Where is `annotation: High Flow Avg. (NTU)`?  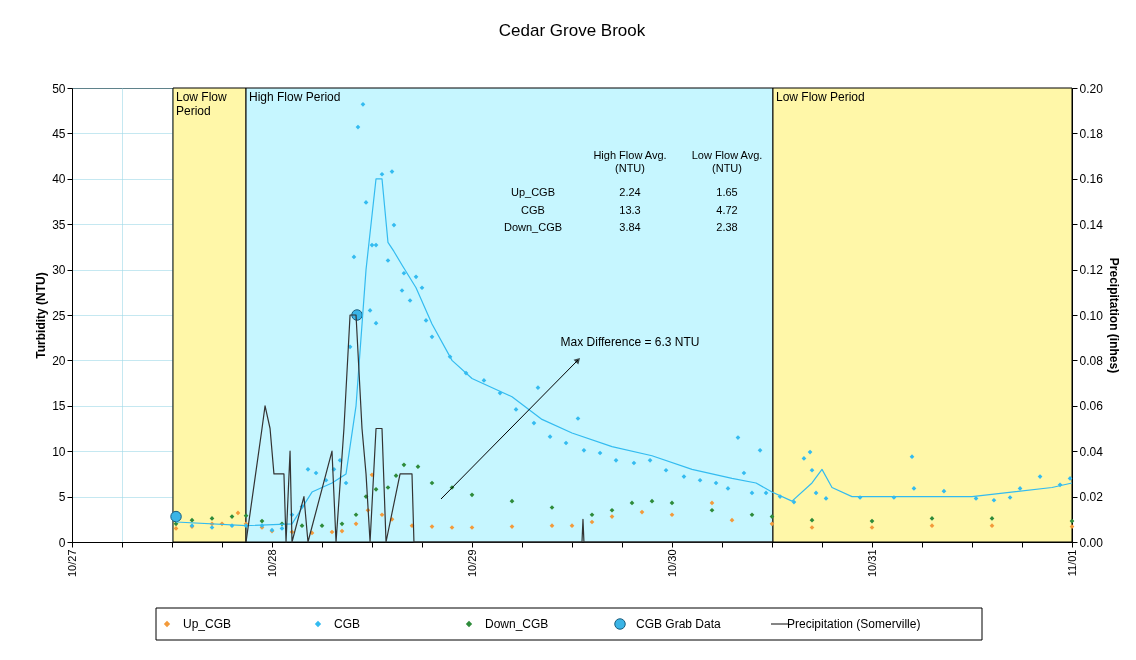
annotation: High Flow Avg. (NTU) is located at coordinates (630, 161).